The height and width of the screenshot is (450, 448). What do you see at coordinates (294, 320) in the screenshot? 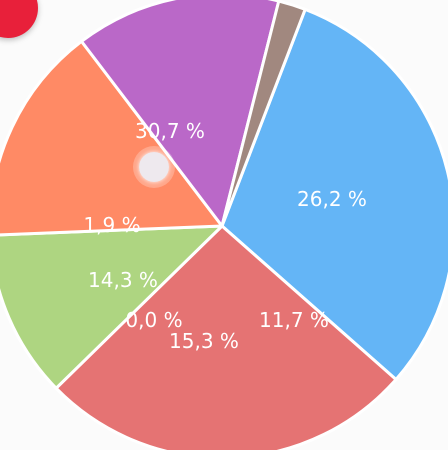
I see `slice-label-3: 11,7 %` at bounding box center [294, 320].